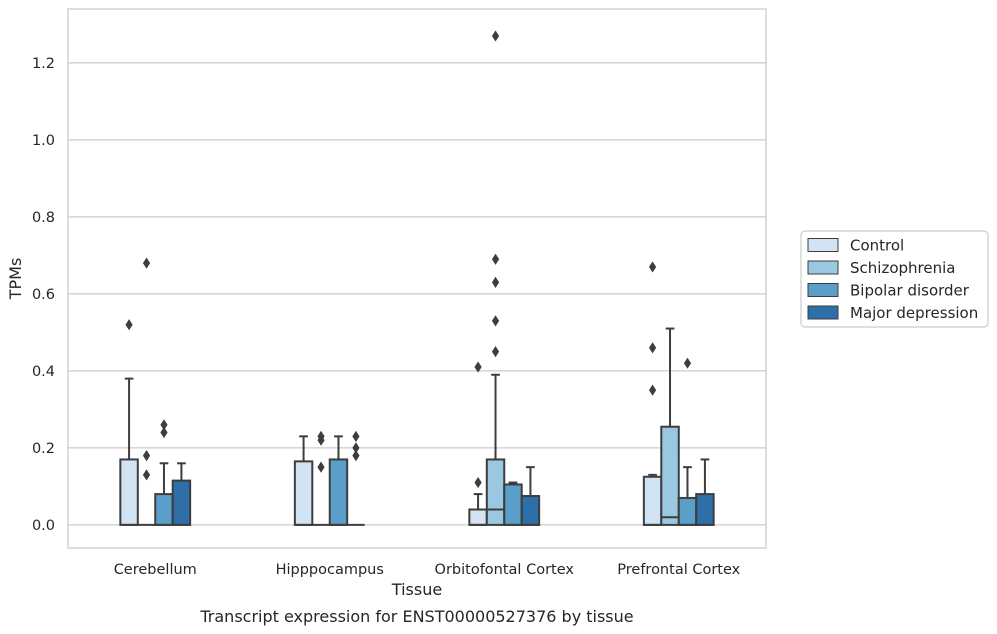 The height and width of the screenshot is (634, 997). I want to click on y-tick-label: 0.2, so click(43, 449).